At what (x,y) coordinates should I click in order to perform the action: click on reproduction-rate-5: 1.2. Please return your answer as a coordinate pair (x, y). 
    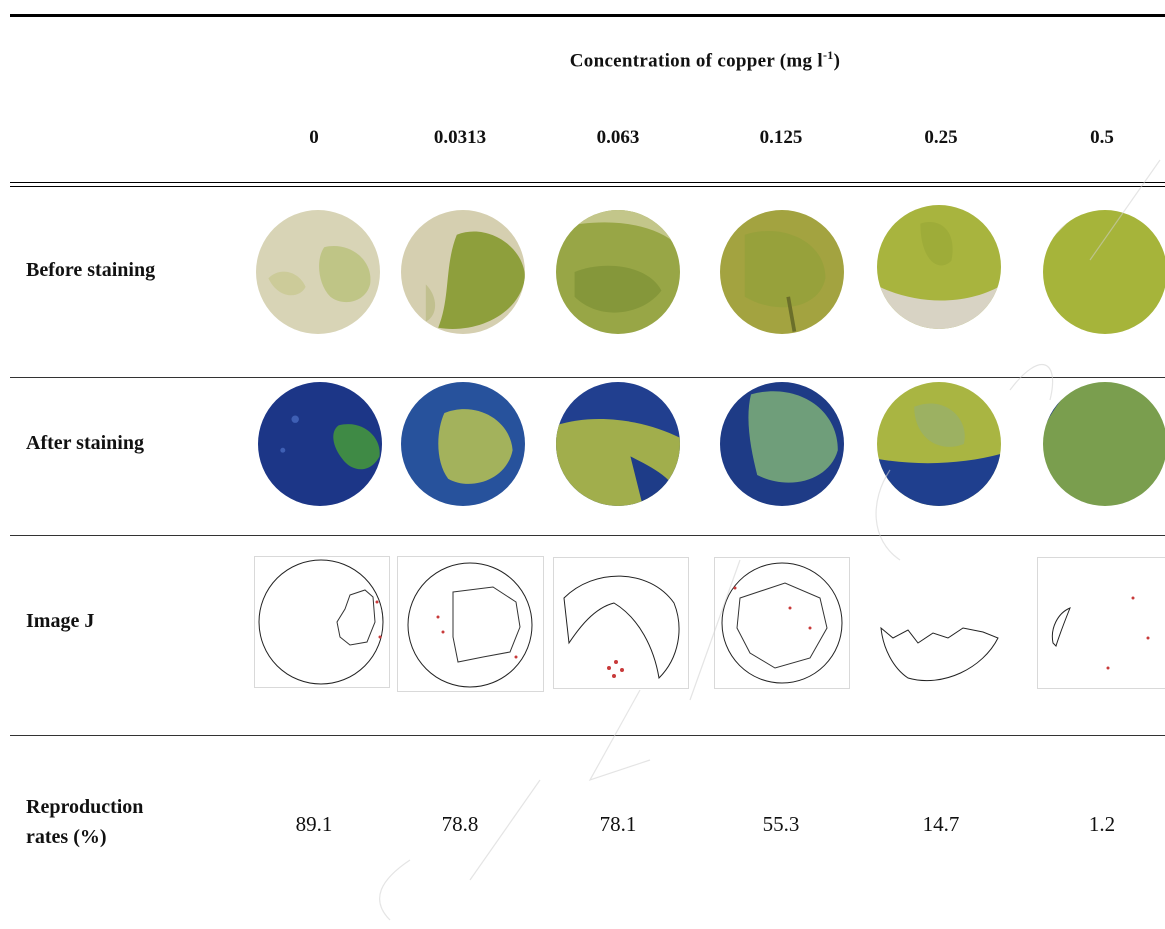
    Looking at the image, I should click on (1102, 824).